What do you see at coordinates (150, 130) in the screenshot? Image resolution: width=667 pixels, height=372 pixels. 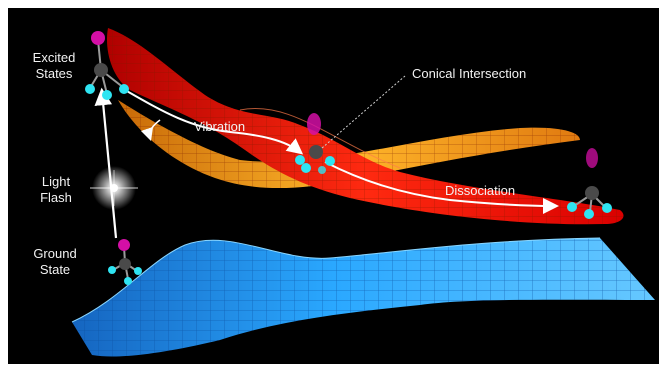 I see `vibration-return-arrow` at bounding box center [150, 130].